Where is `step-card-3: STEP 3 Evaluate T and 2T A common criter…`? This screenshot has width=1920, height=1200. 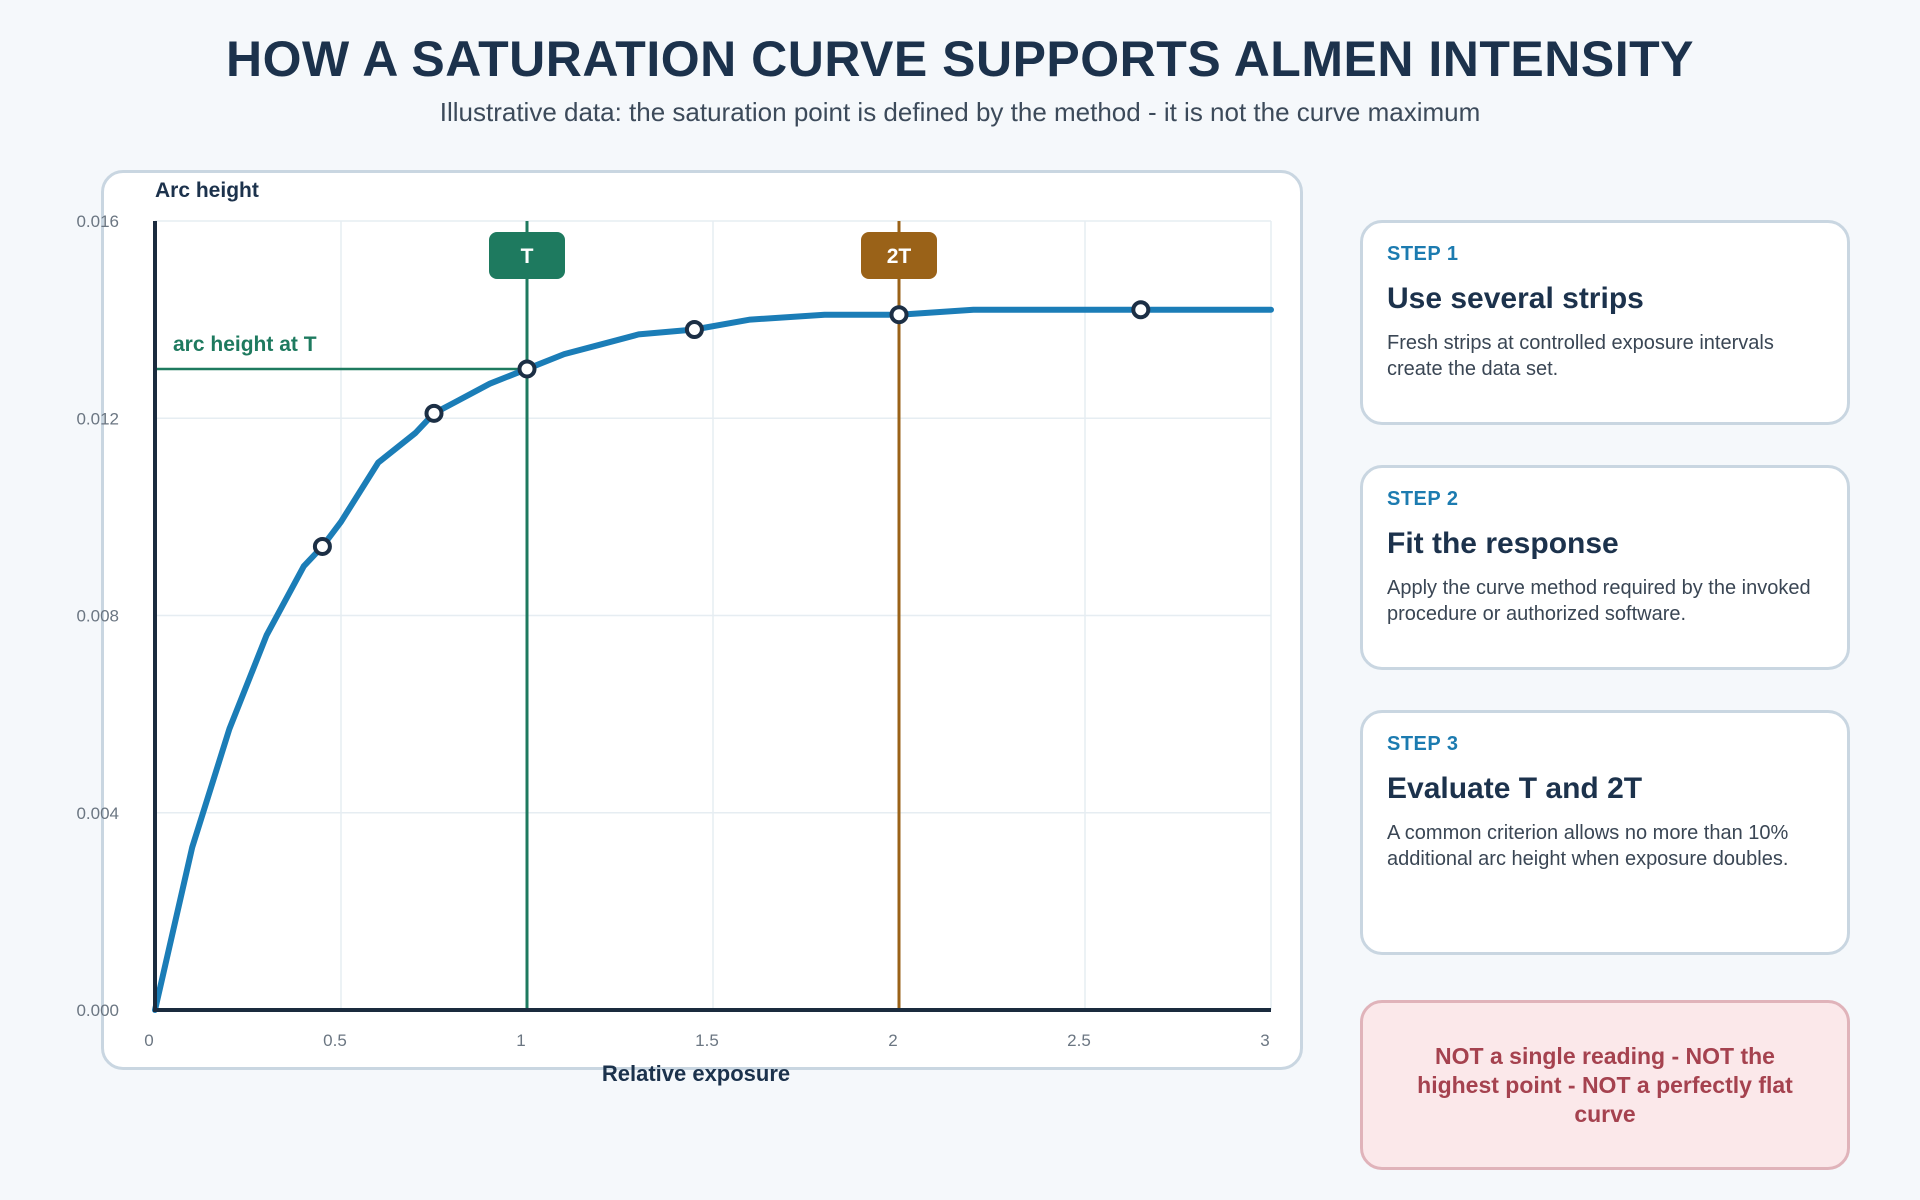
step-card-3: STEP 3 Evaluate T and 2T A common criter… is located at coordinates (1605, 832).